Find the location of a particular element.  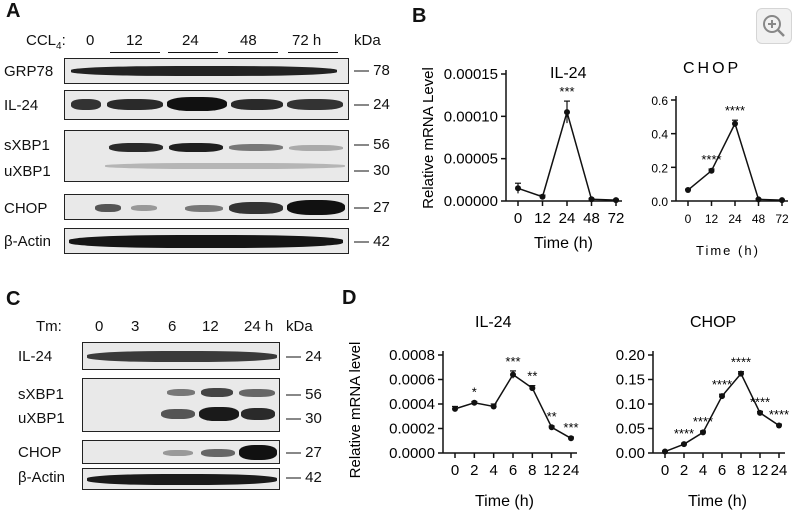

timepoint-label: 48 is located at coordinates (248, 40).